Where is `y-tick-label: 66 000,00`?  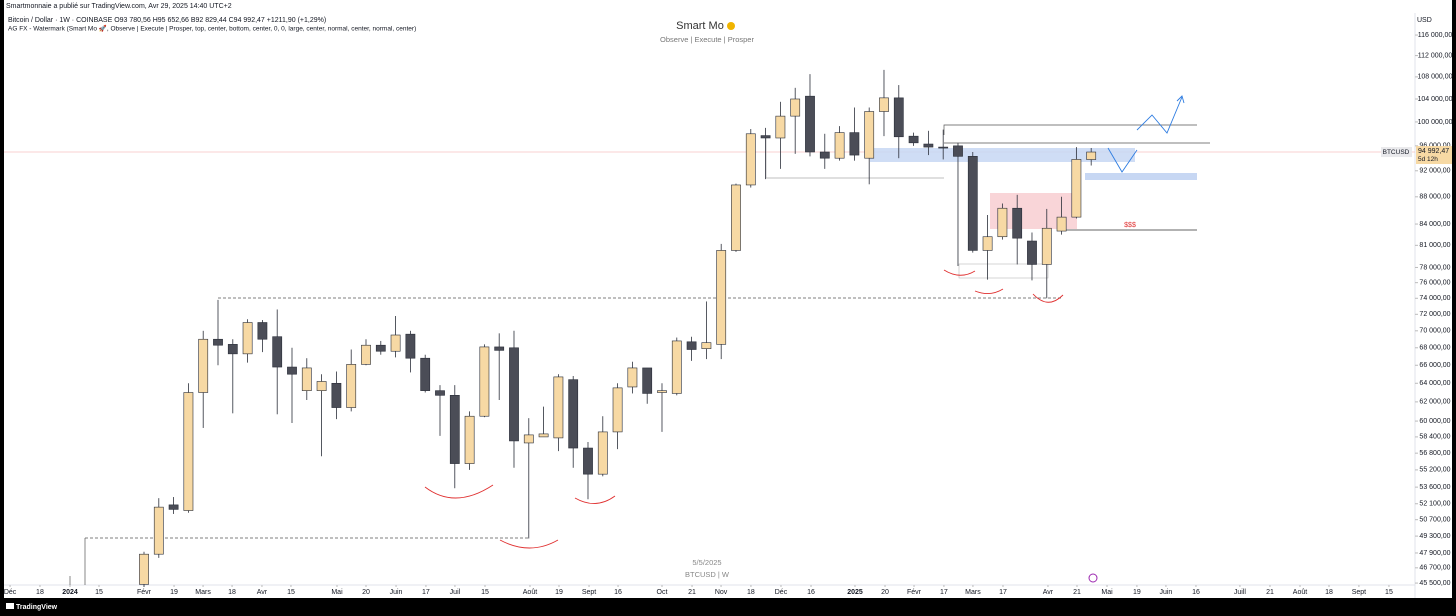
y-tick-label: 66 000,00 is located at coordinates (1434, 365).